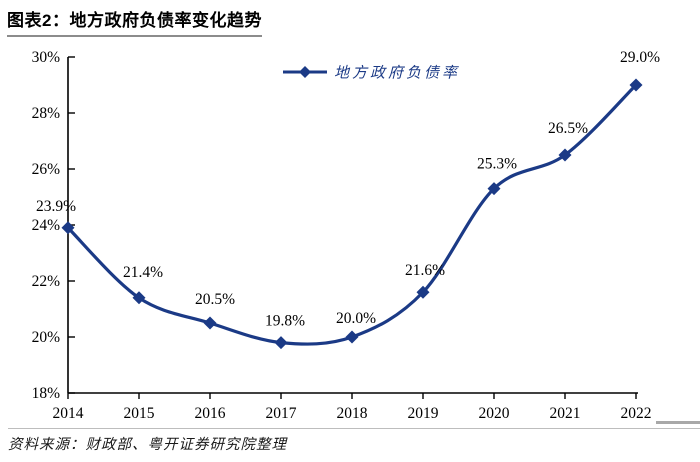 Image resolution: width=700 pixels, height=462 pixels. Describe the element at coordinates (352, 337) in the screenshot. I see `data-point-marker-2018` at that location.